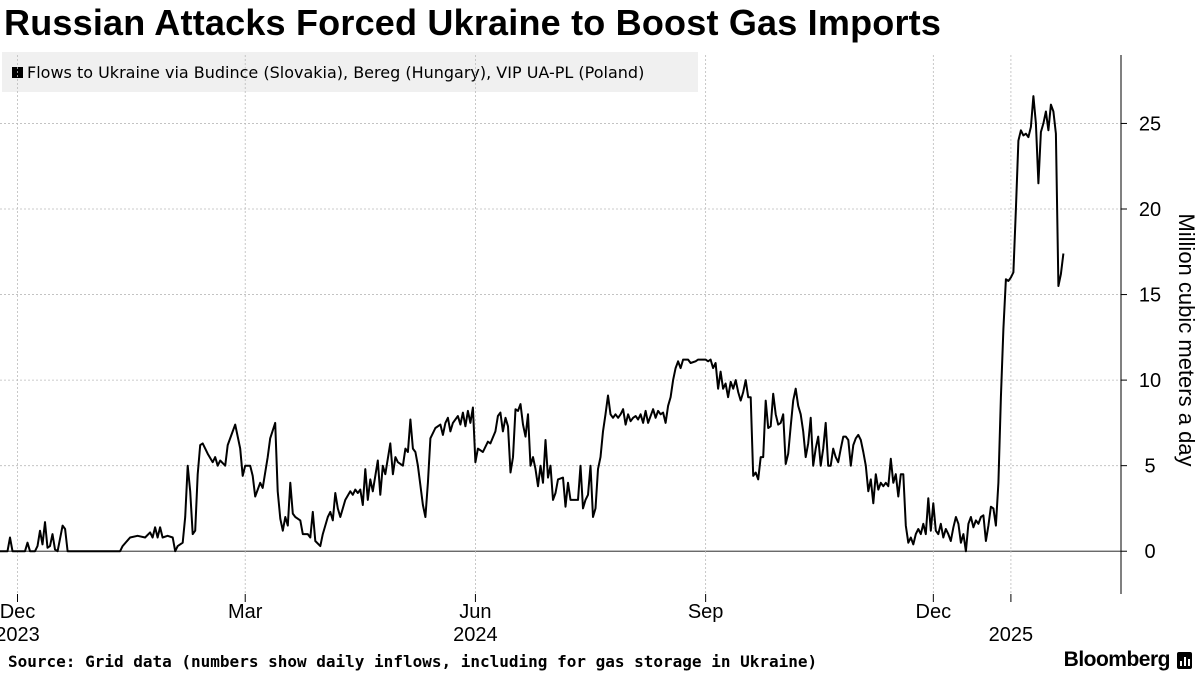  I want to click on y-tick-label: 15, so click(1150, 296).